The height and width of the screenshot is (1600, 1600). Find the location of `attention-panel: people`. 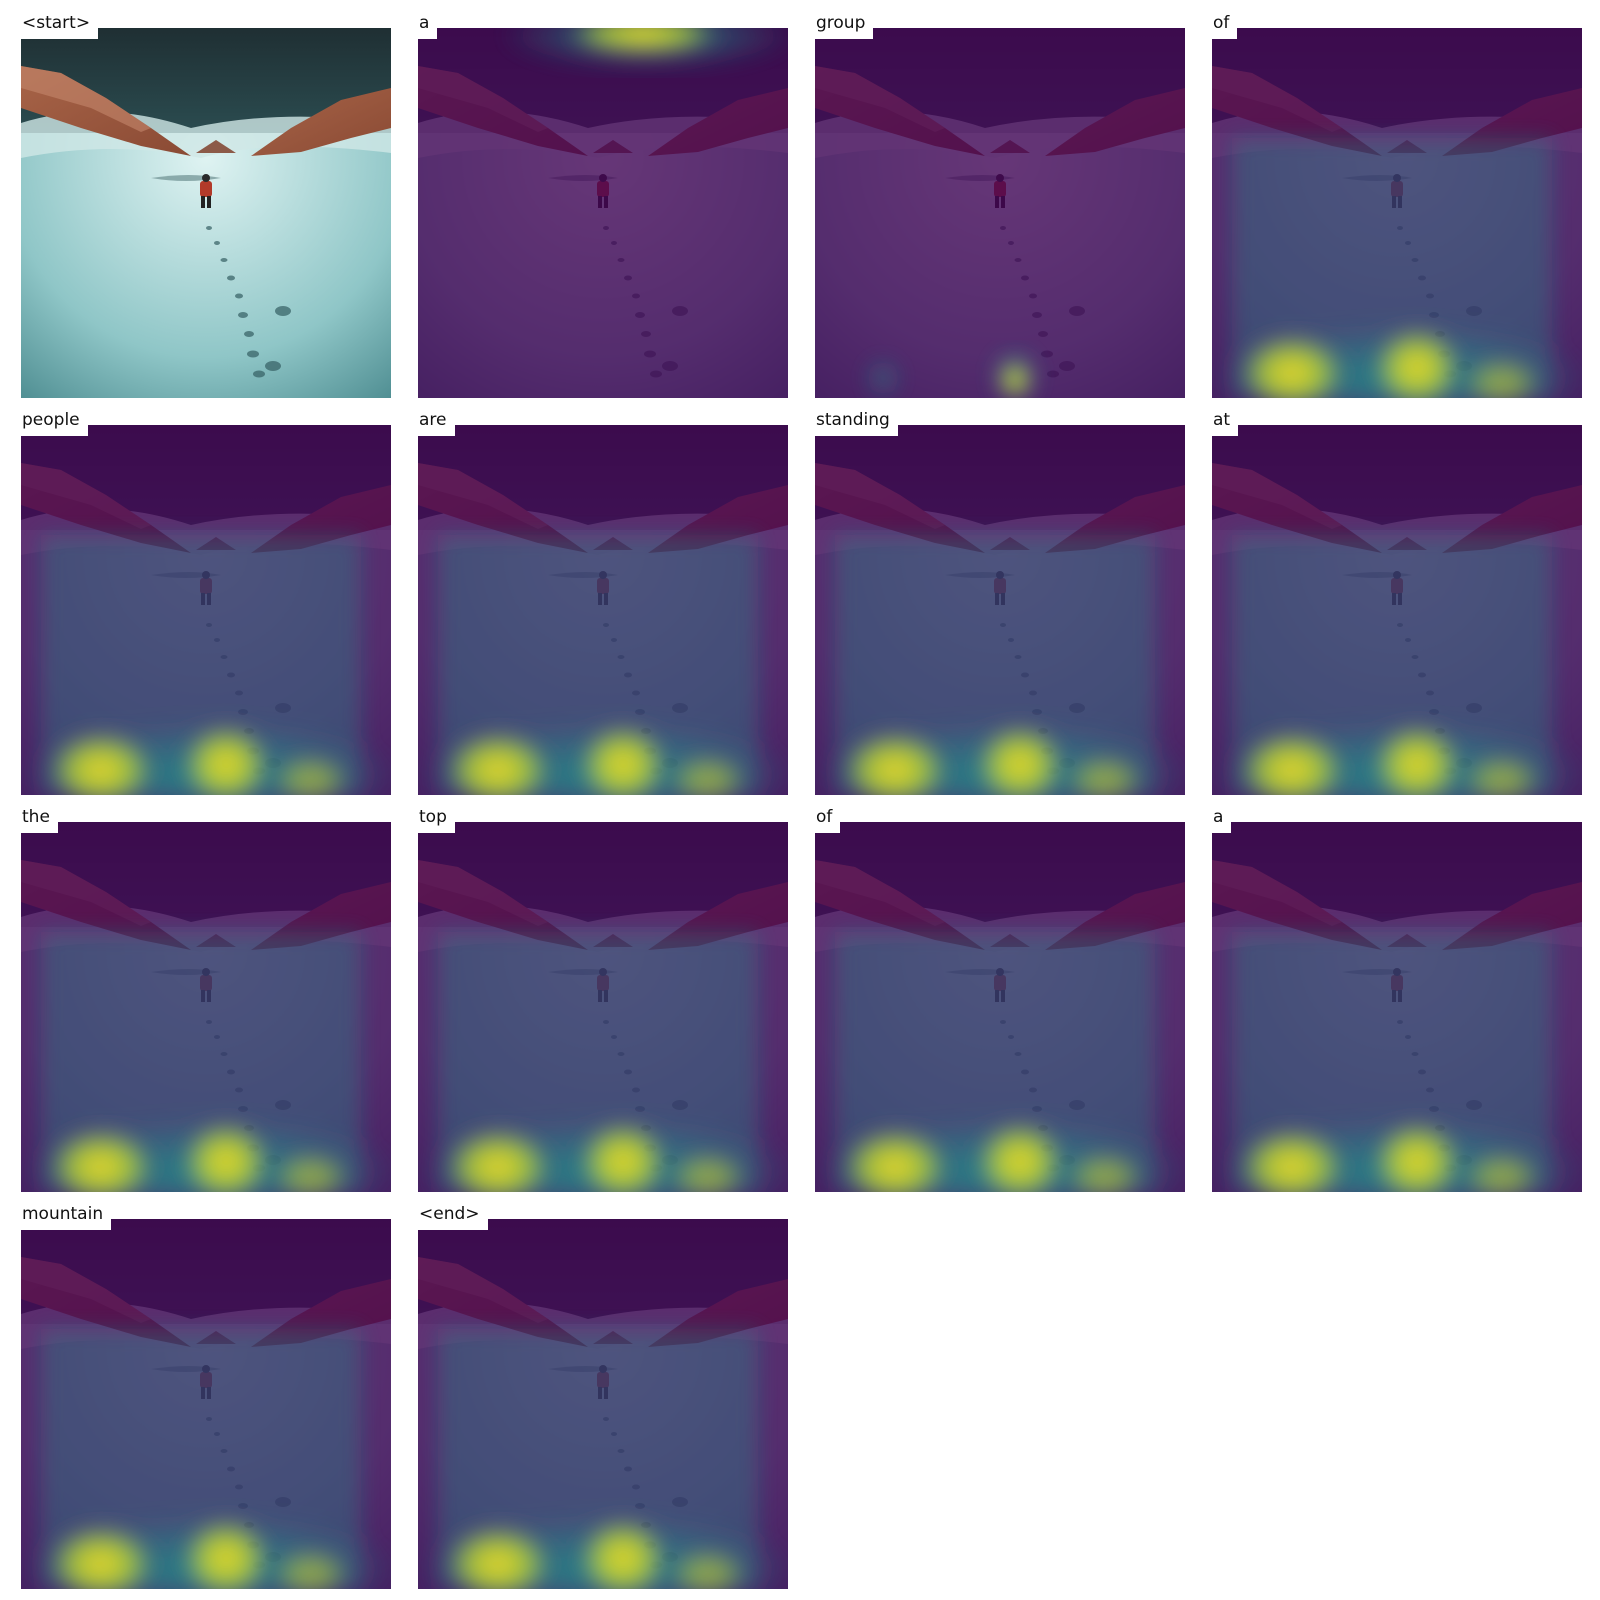

attention-panel: people is located at coordinates (206, 603).